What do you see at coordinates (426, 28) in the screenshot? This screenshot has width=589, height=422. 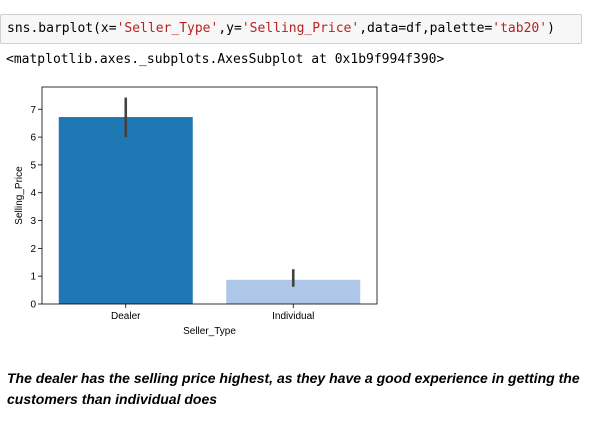 I see `code-plain: ,data=df,palette=` at bounding box center [426, 28].